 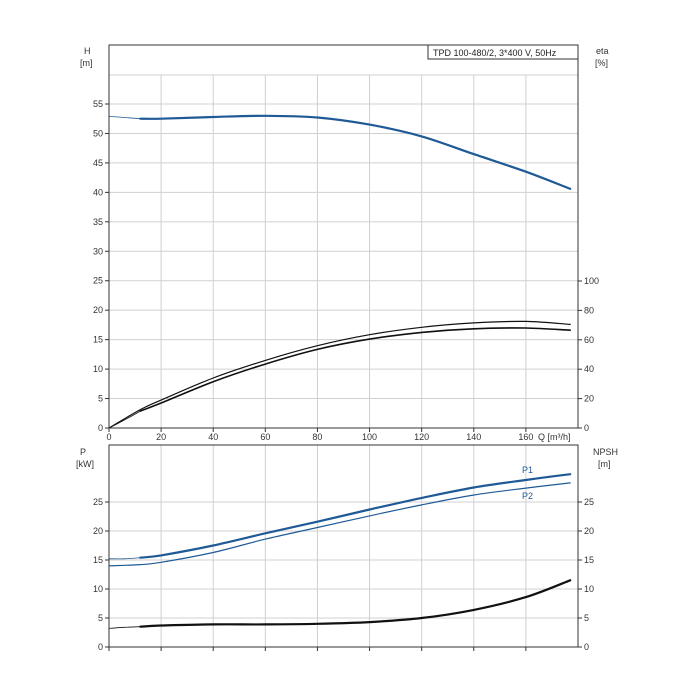 I want to click on curve-h, so click(x=355, y=152).